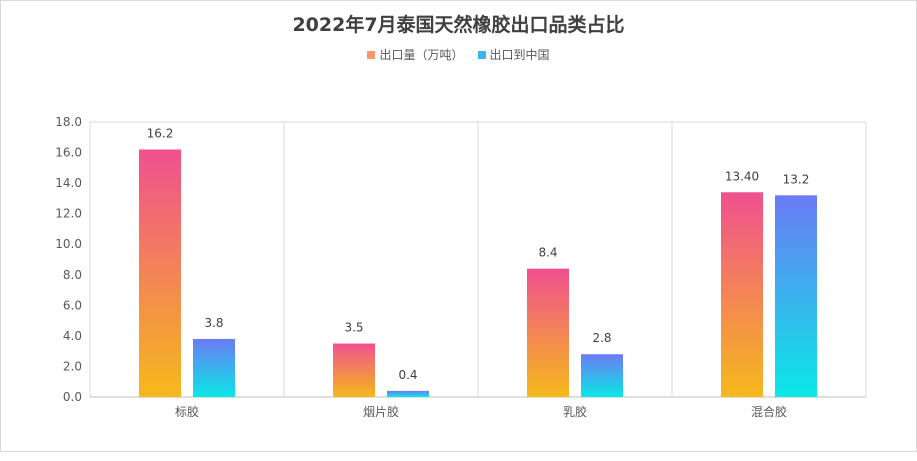 The image size is (917, 461). What do you see at coordinates (519, 55) in the screenshot?
I see `legend-label-export-to-china: 出口到中国` at bounding box center [519, 55].